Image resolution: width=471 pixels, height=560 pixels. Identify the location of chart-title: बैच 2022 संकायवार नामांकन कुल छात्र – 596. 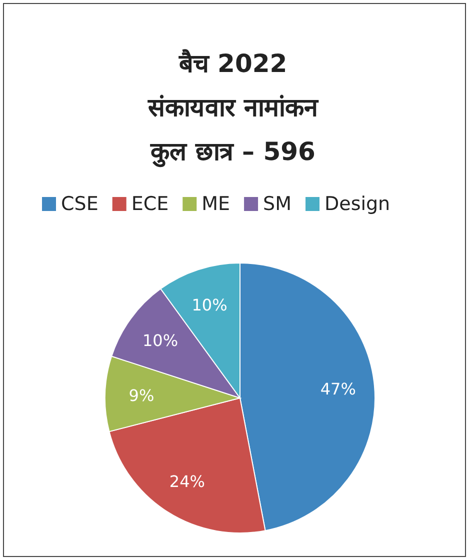
(233, 108).